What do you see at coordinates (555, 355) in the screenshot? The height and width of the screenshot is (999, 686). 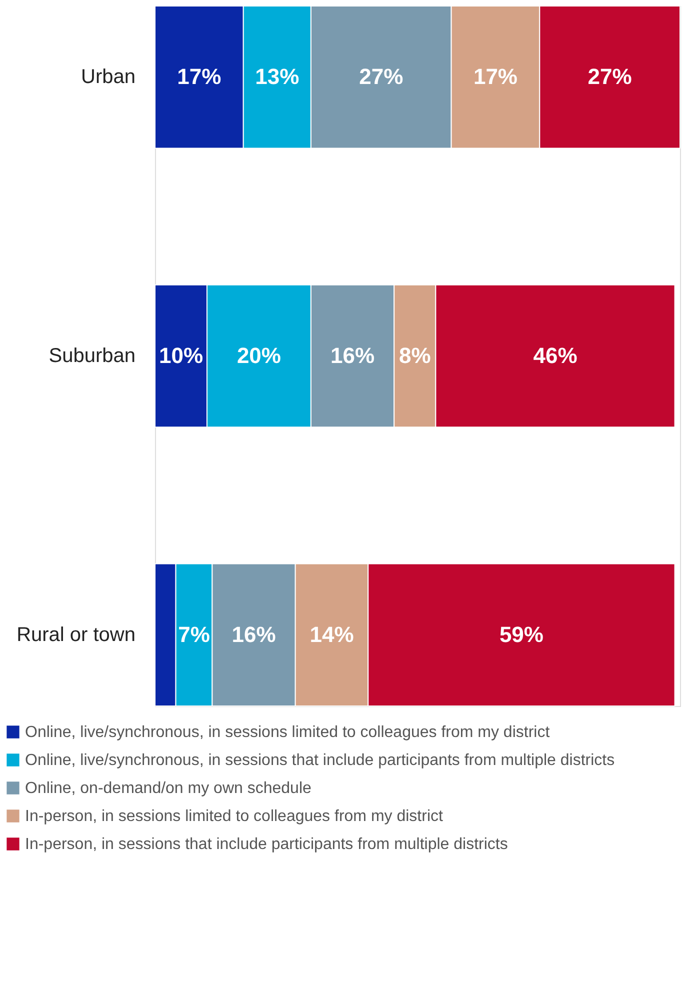 I see `data-label: 46%` at bounding box center [555, 355].